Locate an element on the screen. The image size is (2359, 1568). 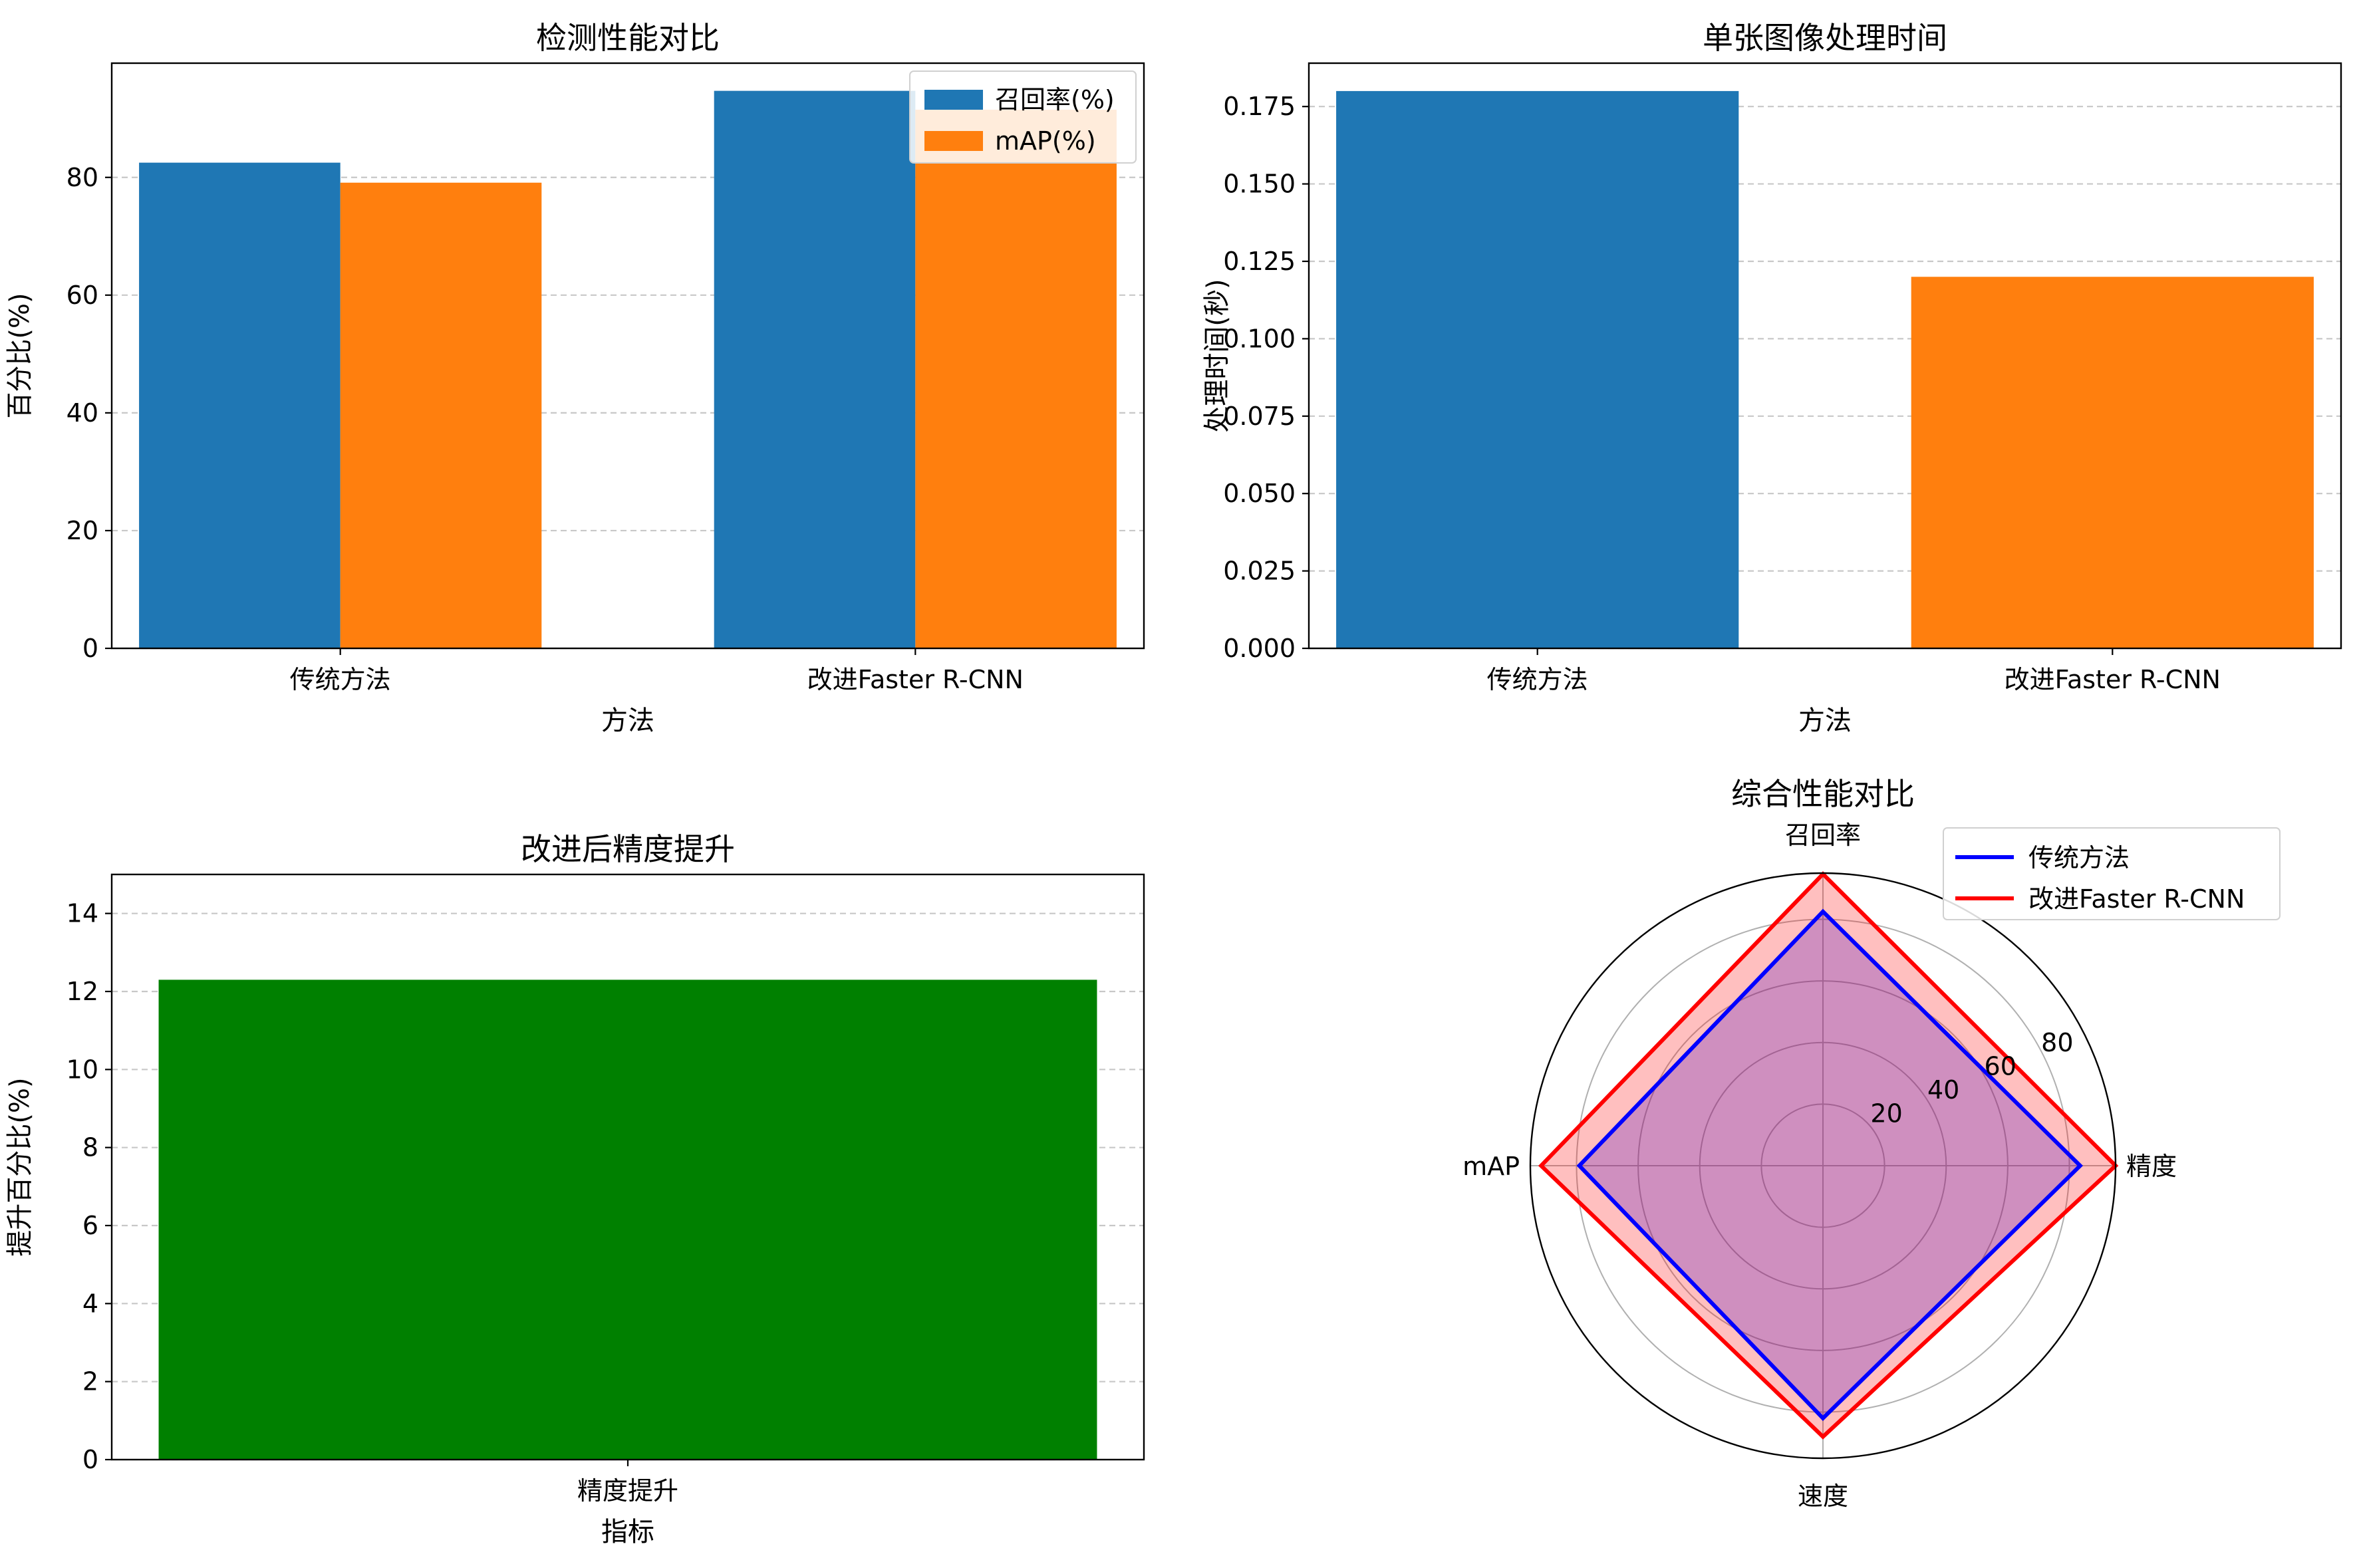
chart-title: 检测性能对比 is located at coordinates (628, 38).